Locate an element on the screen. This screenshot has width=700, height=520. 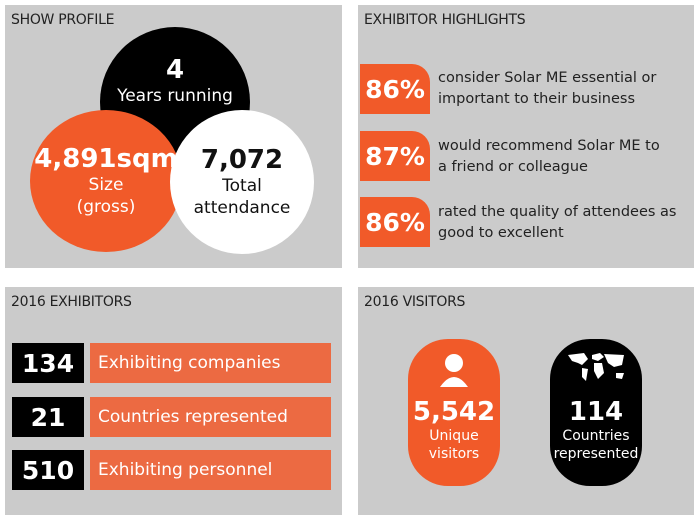
attendance-value: 7,072 is located at coordinates (242, 160).